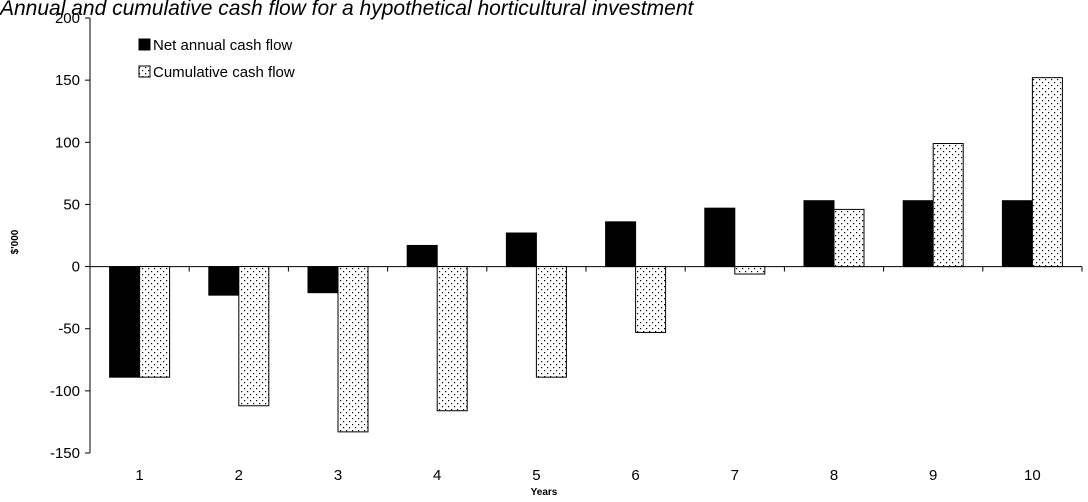 Image resolution: width=1088 pixels, height=502 pixels. I want to click on x-tick-label: 3, so click(338, 475).